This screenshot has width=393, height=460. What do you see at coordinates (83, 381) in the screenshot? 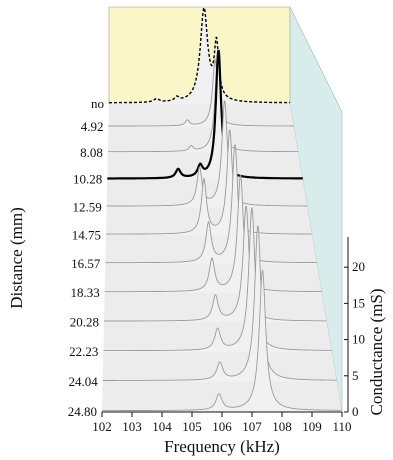
I see `distance-tick-label: 24.04` at bounding box center [83, 381].